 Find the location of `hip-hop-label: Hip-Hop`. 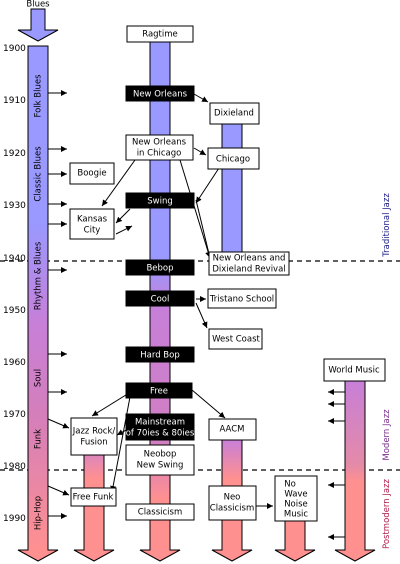

hip-hop-label: Hip-Hop is located at coordinates (39, 513).